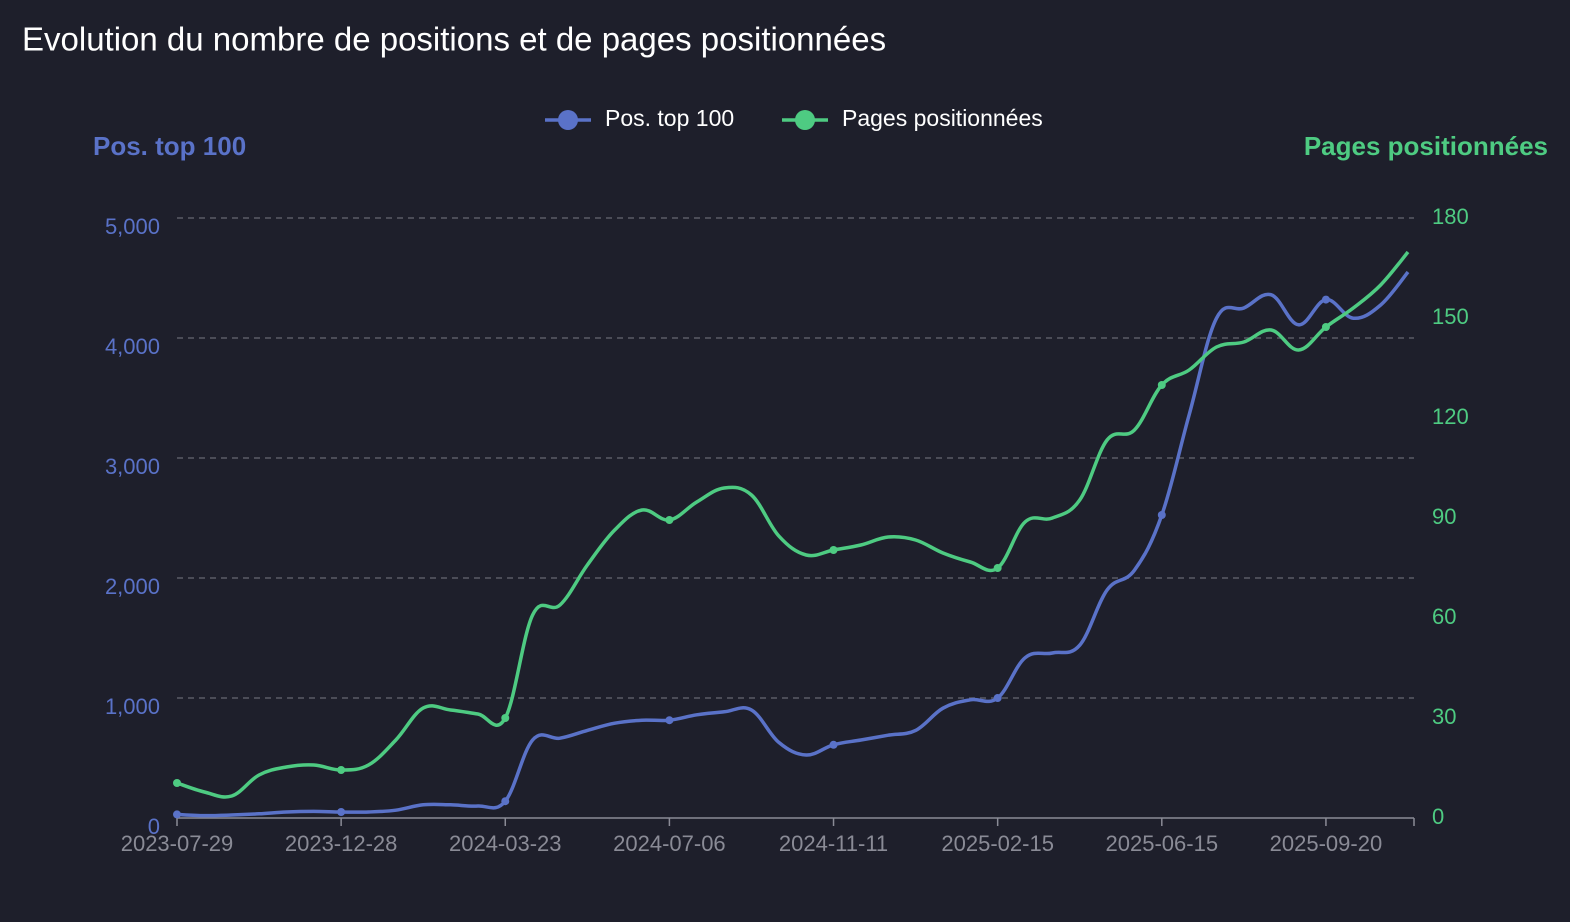 This screenshot has width=1570, height=922. I want to click on y2-tick-label: 30, so click(1444, 716).